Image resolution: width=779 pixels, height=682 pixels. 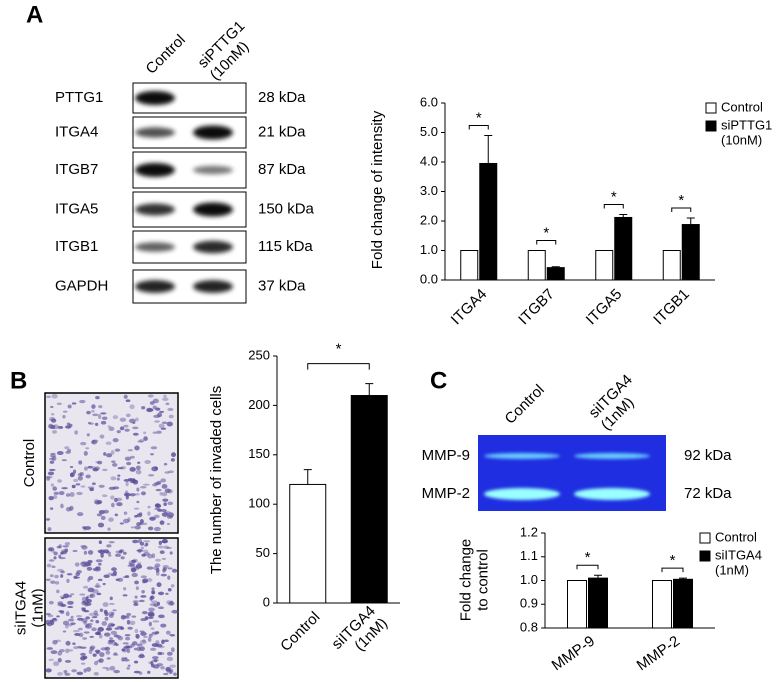 What do you see at coordinates (29, 463) in the screenshot?
I see `micrograph-label: Control` at bounding box center [29, 463].